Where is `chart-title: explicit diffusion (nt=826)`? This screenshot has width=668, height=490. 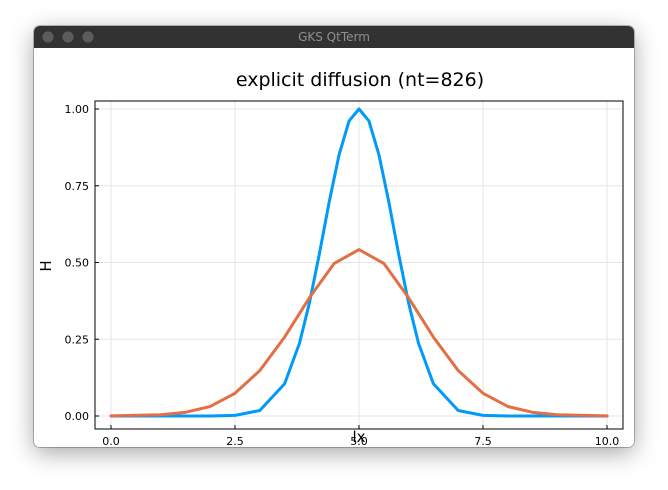 chart-title: explicit diffusion (nt=826) is located at coordinates (360, 80).